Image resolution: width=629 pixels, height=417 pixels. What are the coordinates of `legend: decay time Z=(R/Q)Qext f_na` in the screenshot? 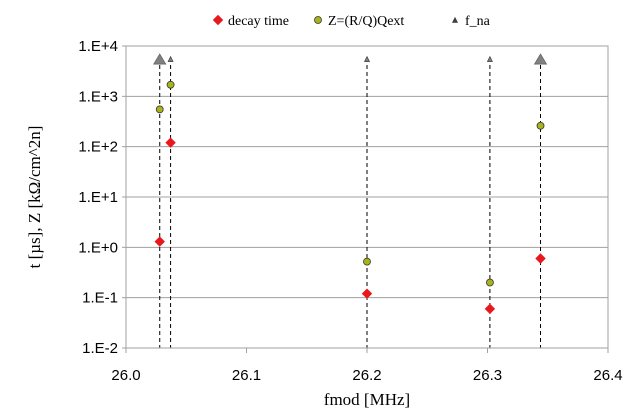 It's located at (351, 21).